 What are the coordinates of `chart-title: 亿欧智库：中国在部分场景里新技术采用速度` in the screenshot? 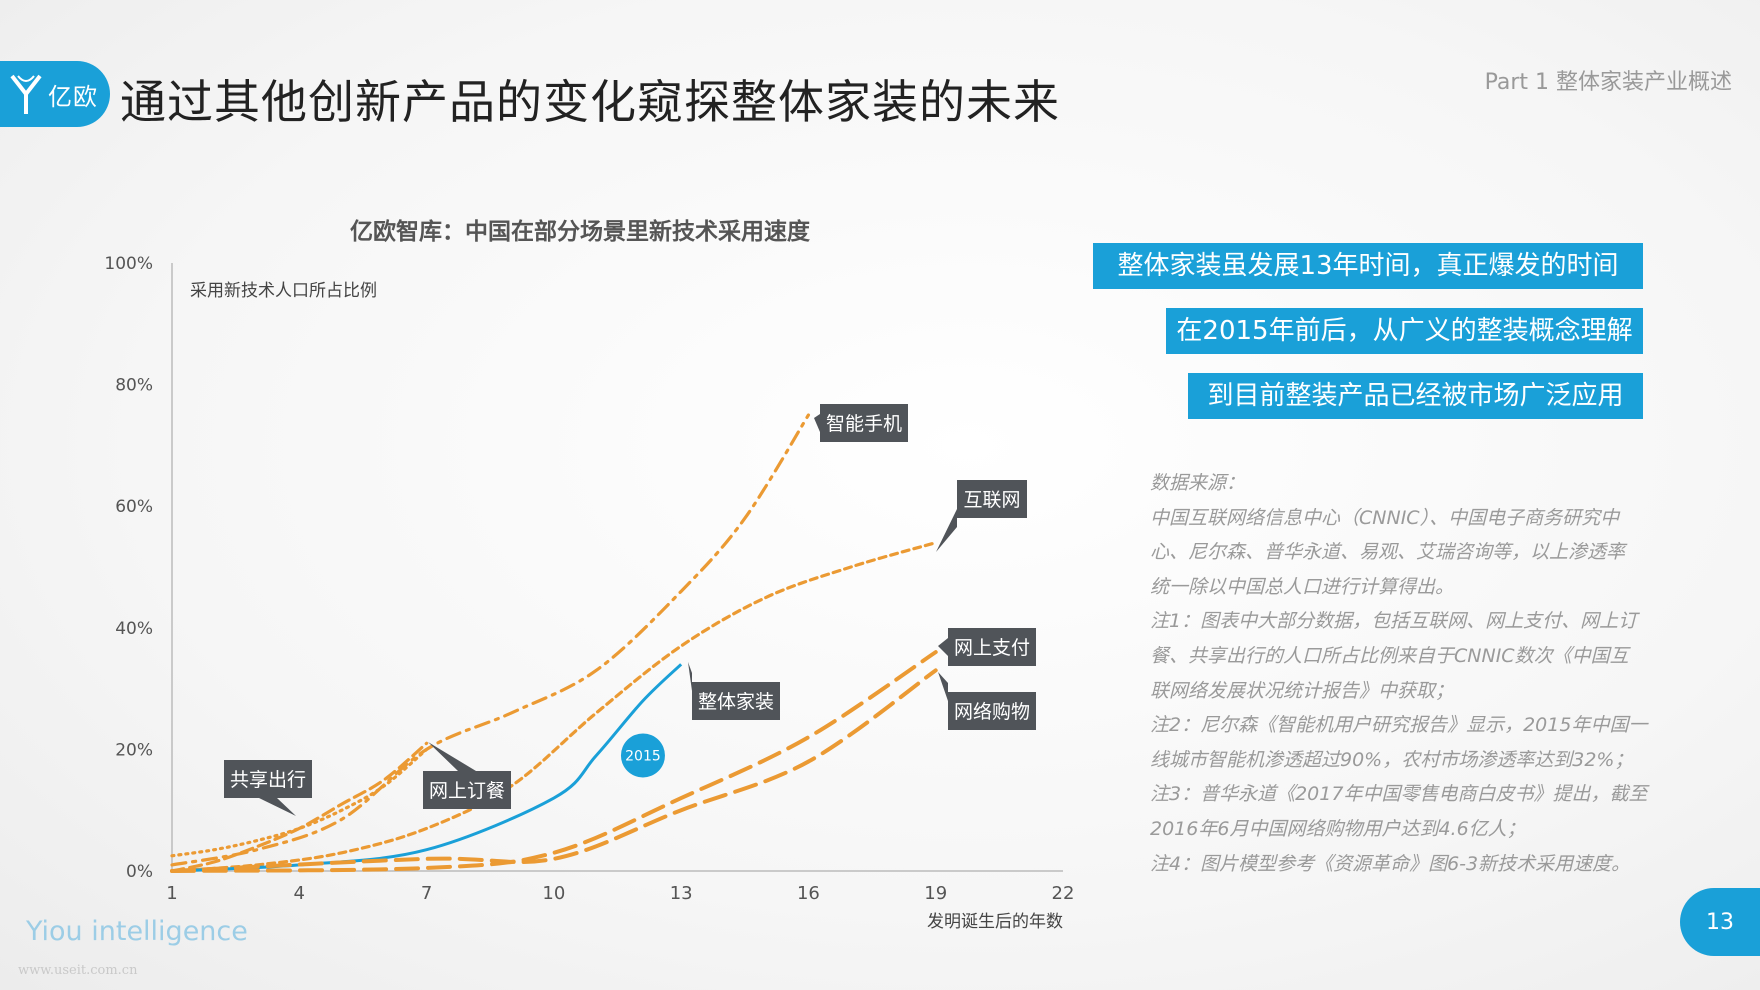 It's located at (580, 232).